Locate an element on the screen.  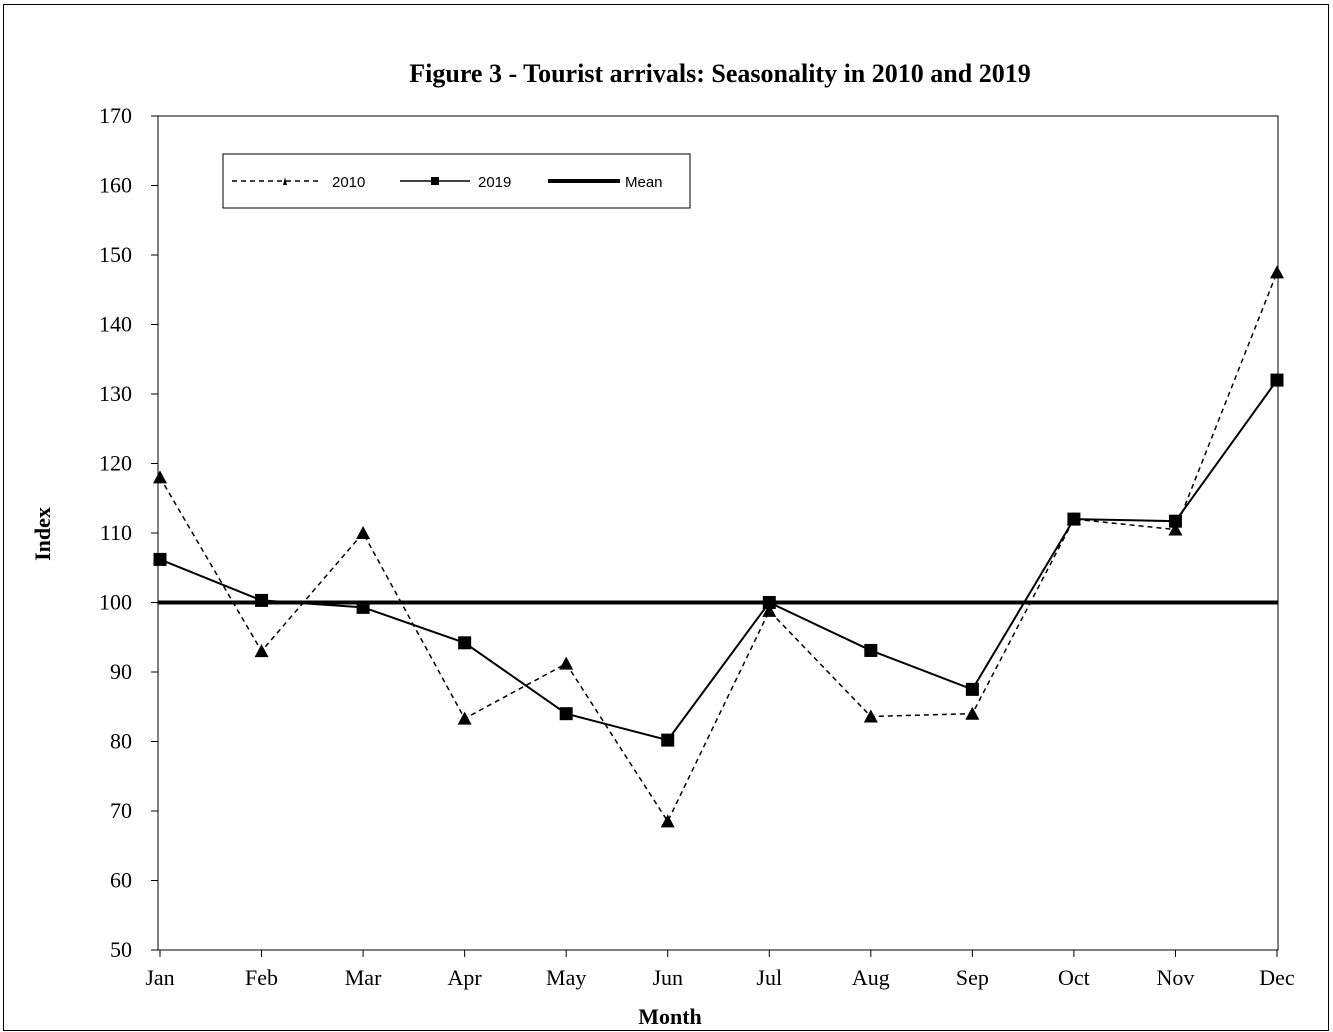
triangle-marker-icon is located at coordinates (285, 181).